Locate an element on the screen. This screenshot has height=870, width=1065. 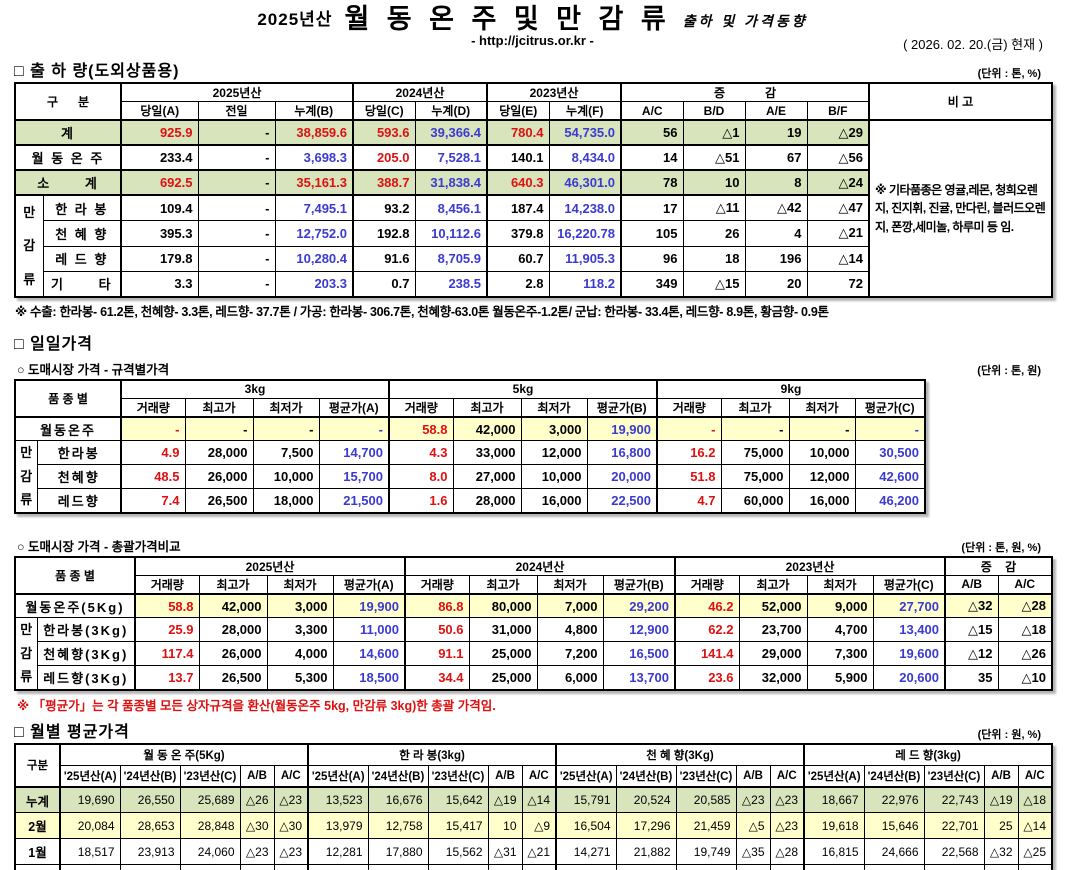
table-cell: 8,434.0 is located at coordinates (585, 157).